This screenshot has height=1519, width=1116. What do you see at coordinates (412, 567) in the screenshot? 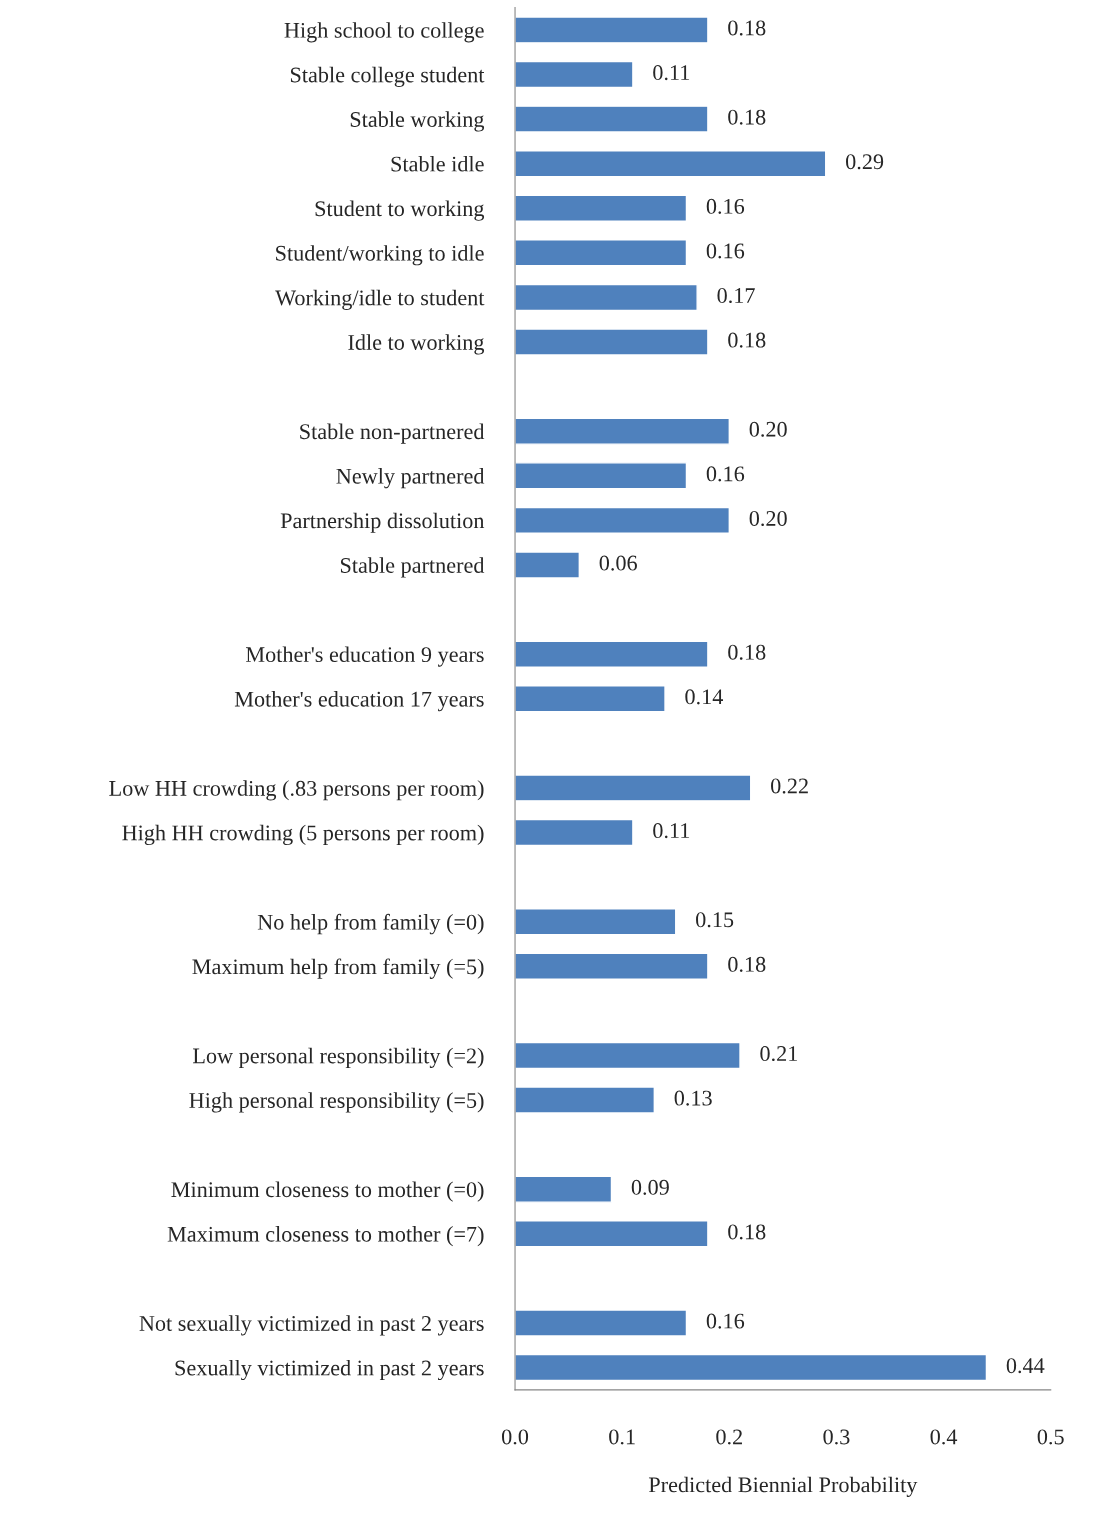
I see `y-tick-label: Stable partnered` at bounding box center [412, 567].